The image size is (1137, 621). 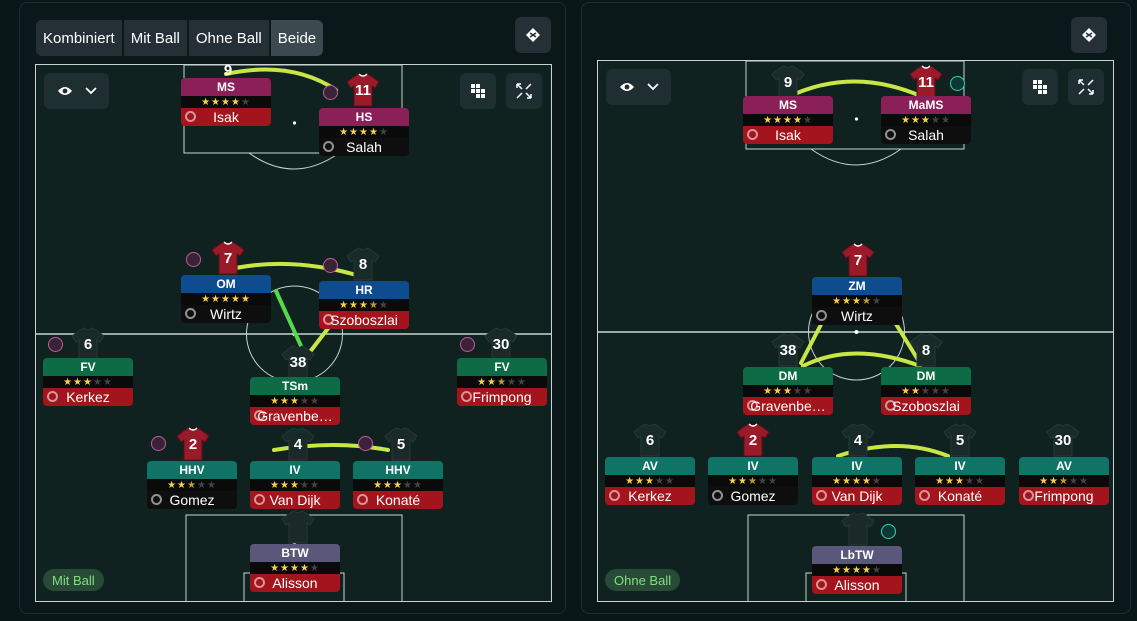 I want to click on player-card: BTW ★ ★ ★ ★ ★ Alisson, so click(x=295, y=568).